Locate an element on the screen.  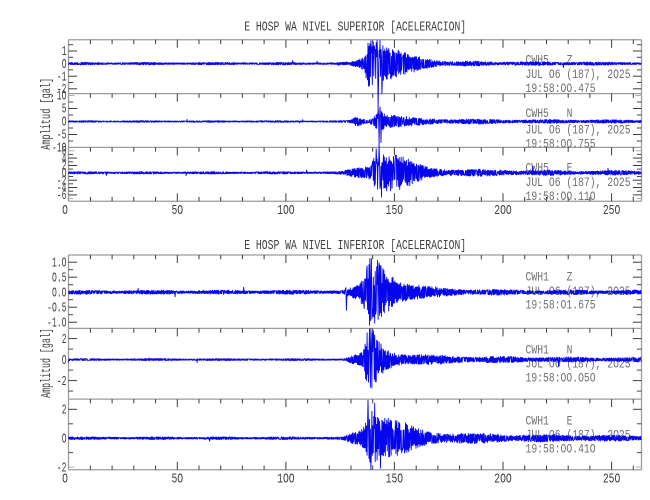
svg-text: CWH5 is located at coordinates (537, 113).